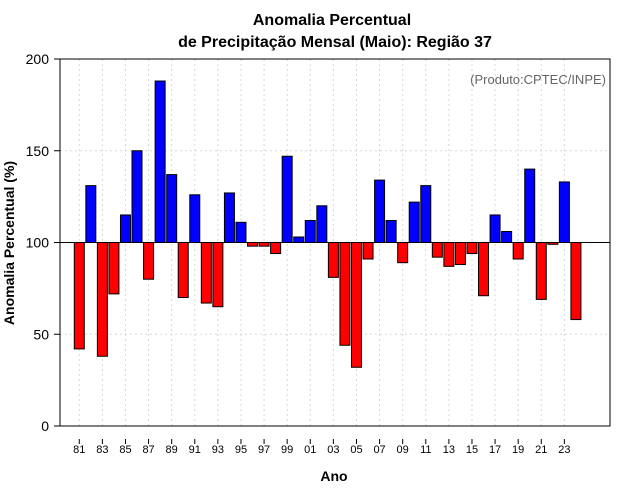  Describe the element at coordinates (160, 161) in the screenshot. I see `bar-1988` at that location.